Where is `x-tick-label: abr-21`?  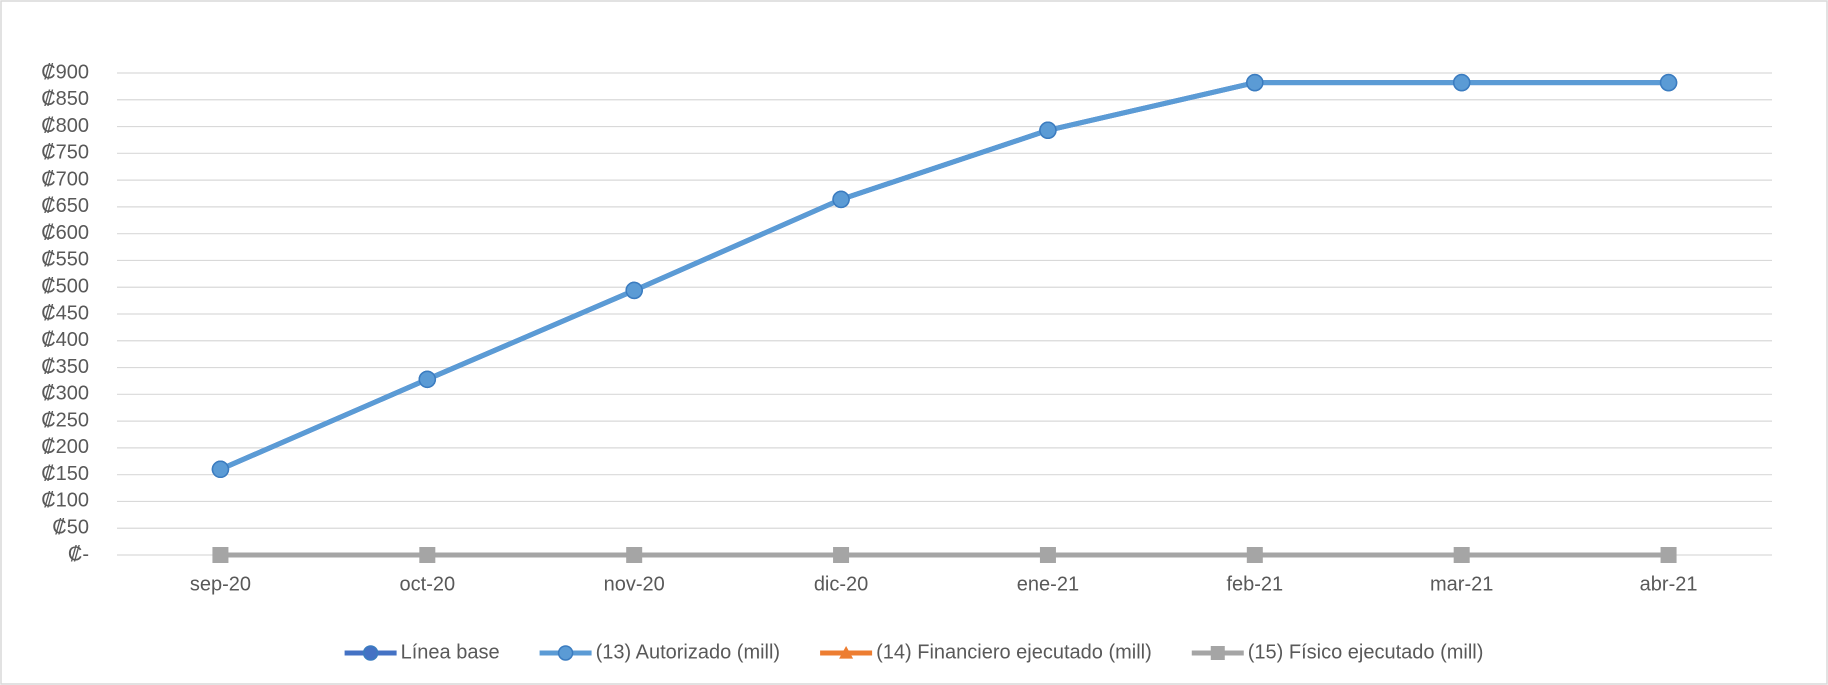
x-tick-label: abr-21 is located at coordinates (1669, 584).